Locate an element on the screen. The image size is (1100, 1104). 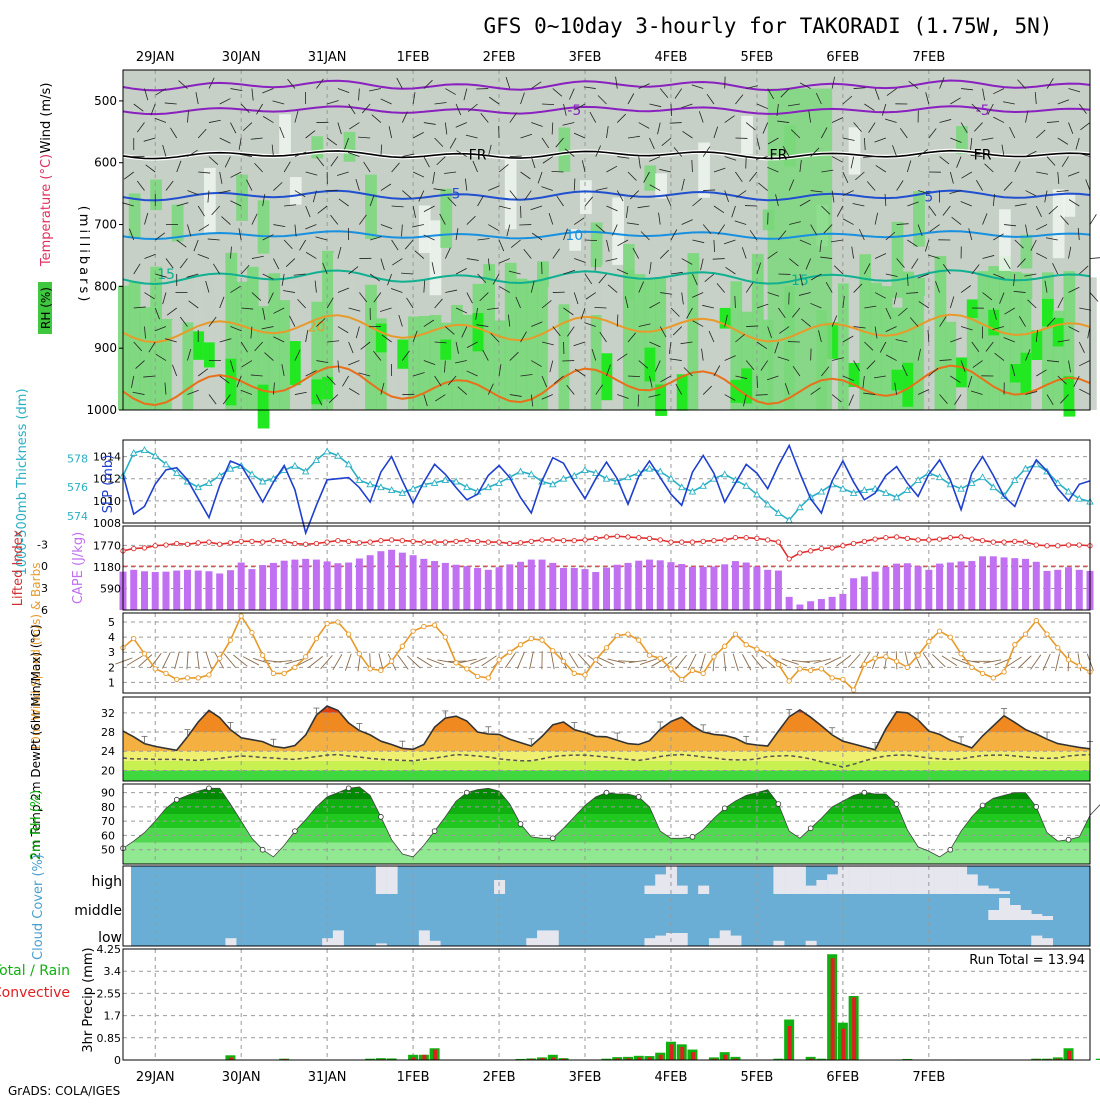
thick-ytick: 574 is located at coordinates (77, 516).